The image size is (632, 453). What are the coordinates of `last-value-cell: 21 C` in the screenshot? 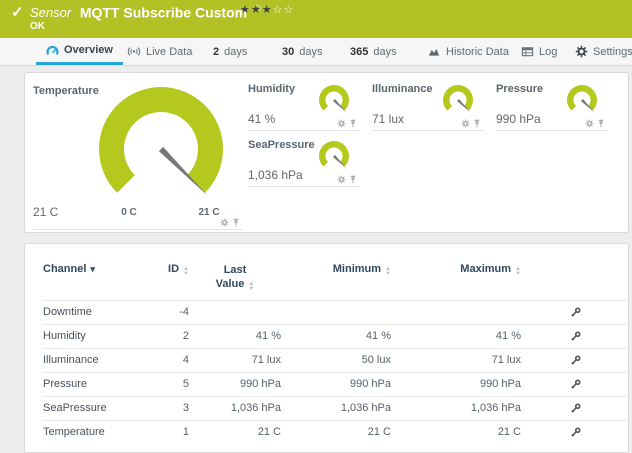 It's located at (269, 432).